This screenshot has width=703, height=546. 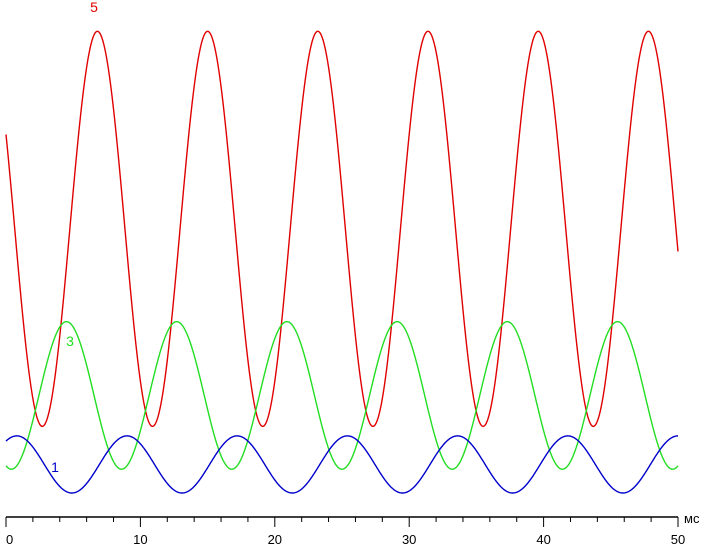 I want to click on x-tick-label: 50, so click(x=678, y=539).